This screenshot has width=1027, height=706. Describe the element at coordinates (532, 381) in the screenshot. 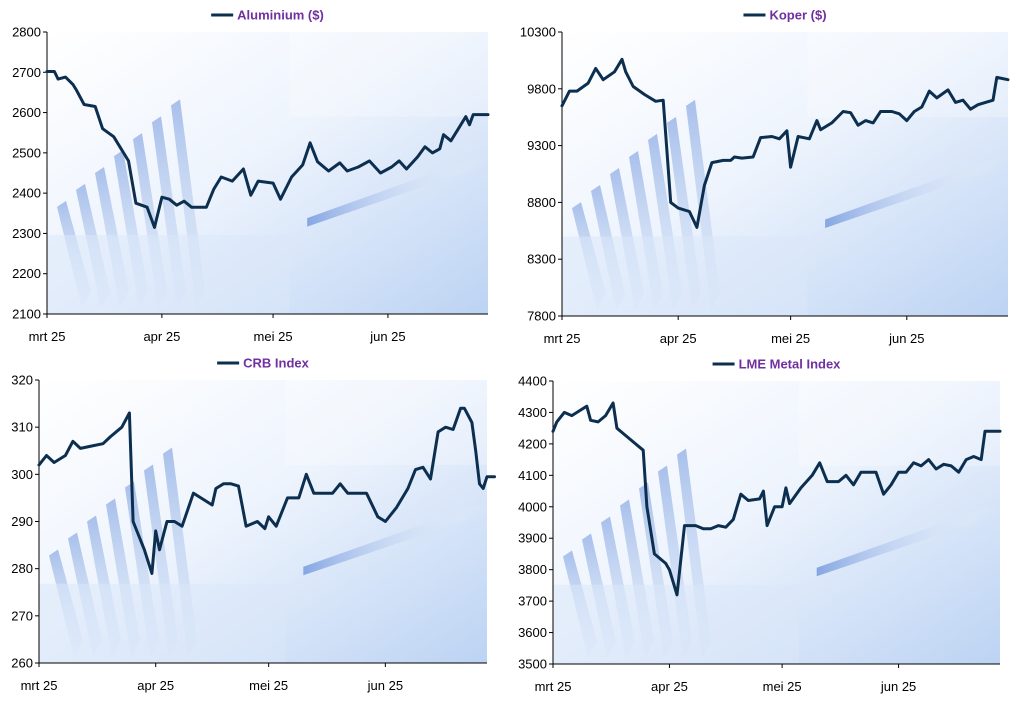

I see `y-tick-label: 4400` at that location.